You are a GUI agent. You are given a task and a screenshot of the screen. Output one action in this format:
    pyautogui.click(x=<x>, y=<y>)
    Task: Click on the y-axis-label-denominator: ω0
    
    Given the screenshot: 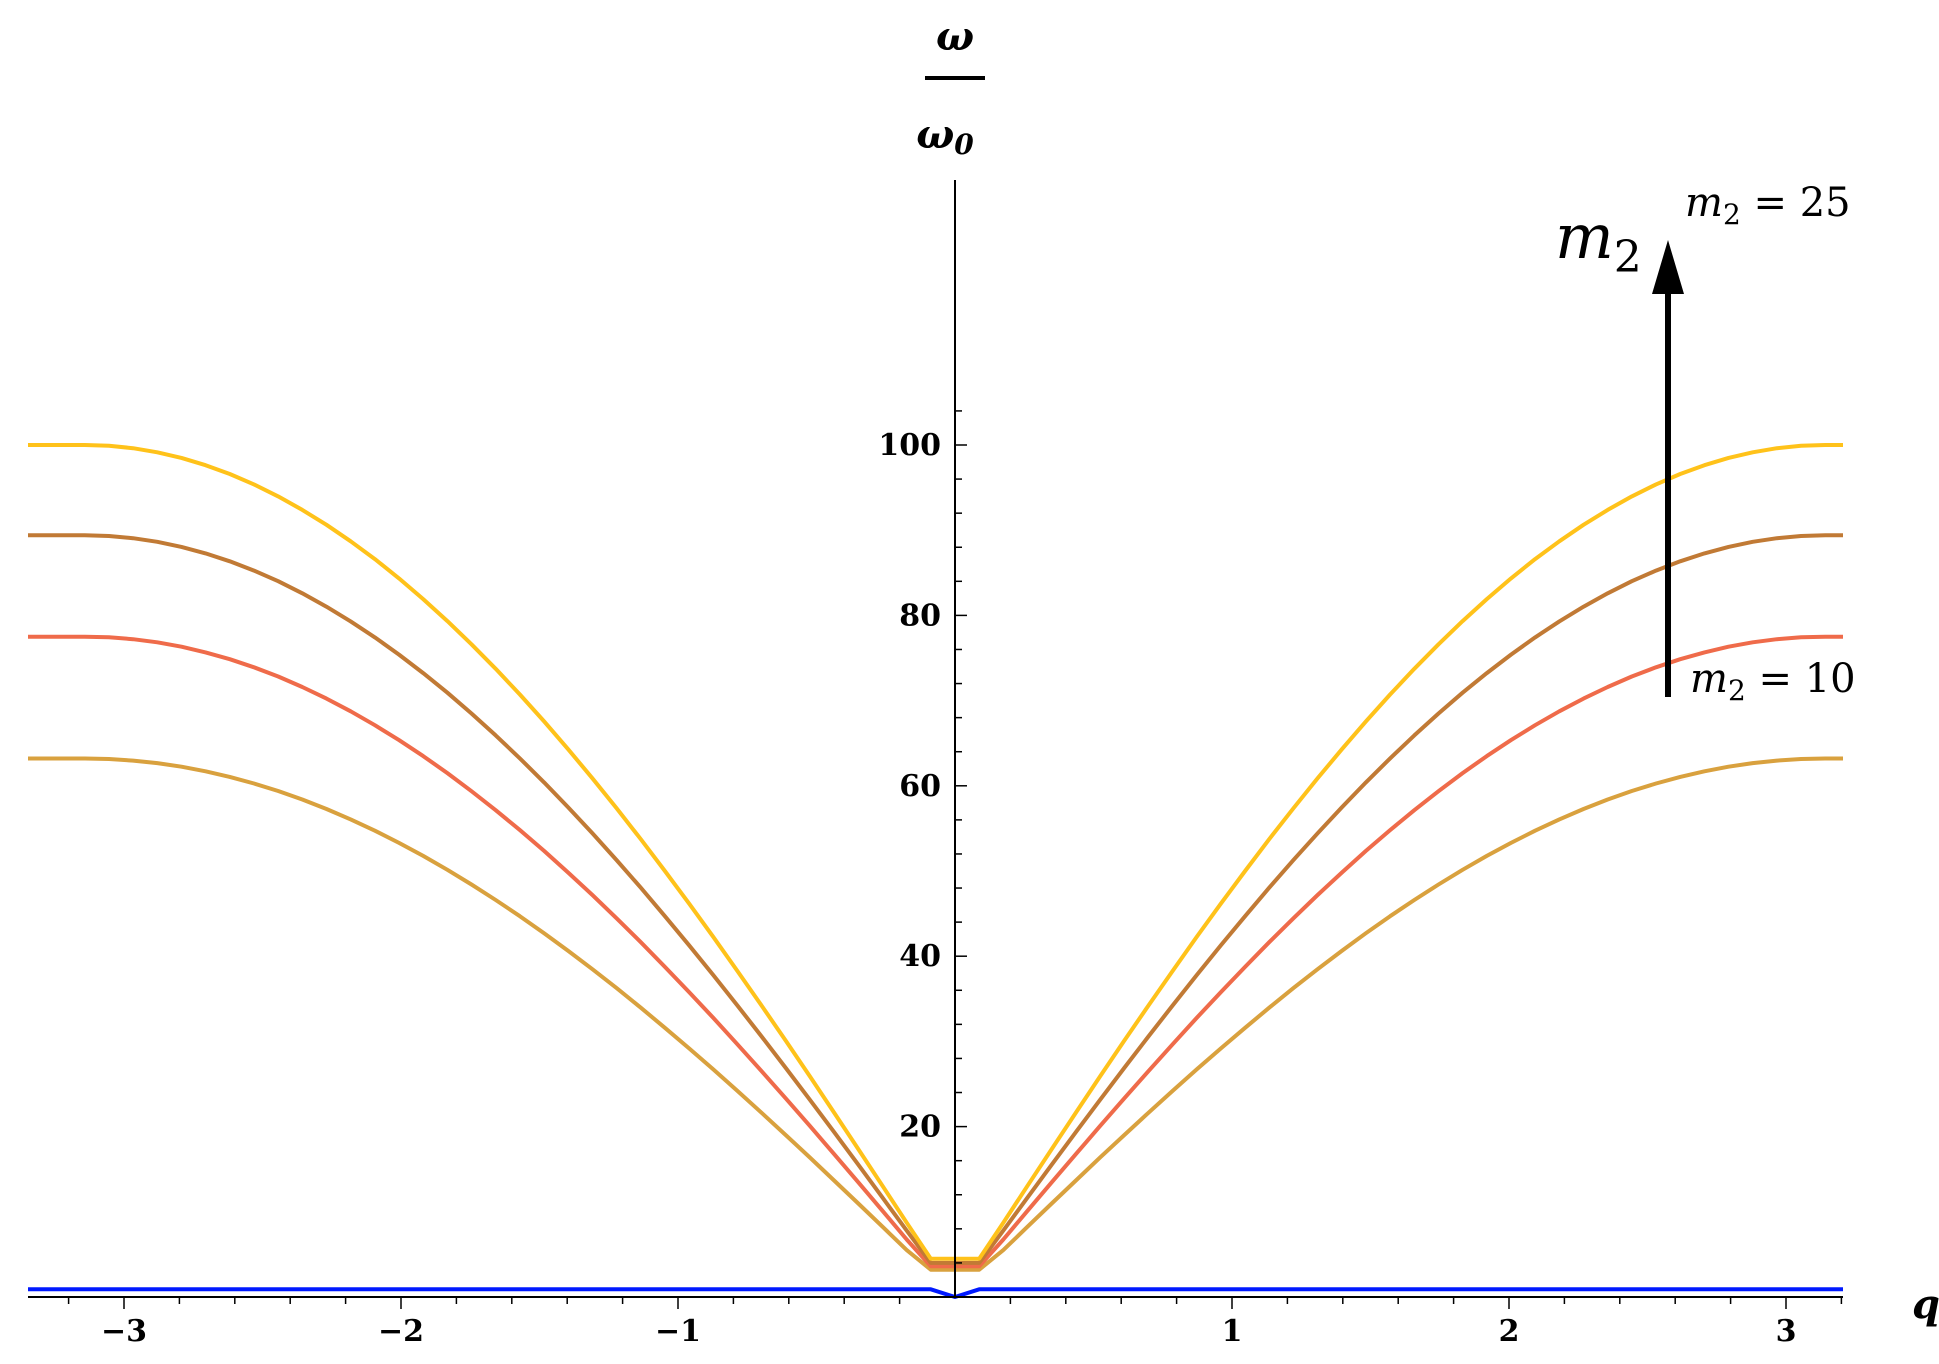 What is the action you would take?
    pyautogui.click(x=945, y=136)
    